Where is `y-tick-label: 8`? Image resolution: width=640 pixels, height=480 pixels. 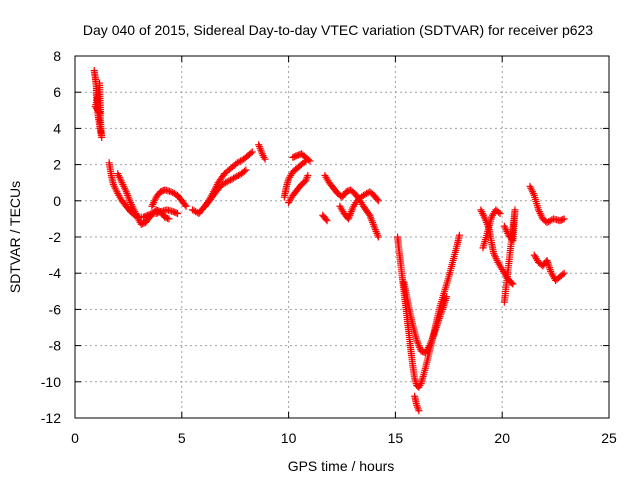 y-tick-label: 8 is located at coordinates (57, 56).